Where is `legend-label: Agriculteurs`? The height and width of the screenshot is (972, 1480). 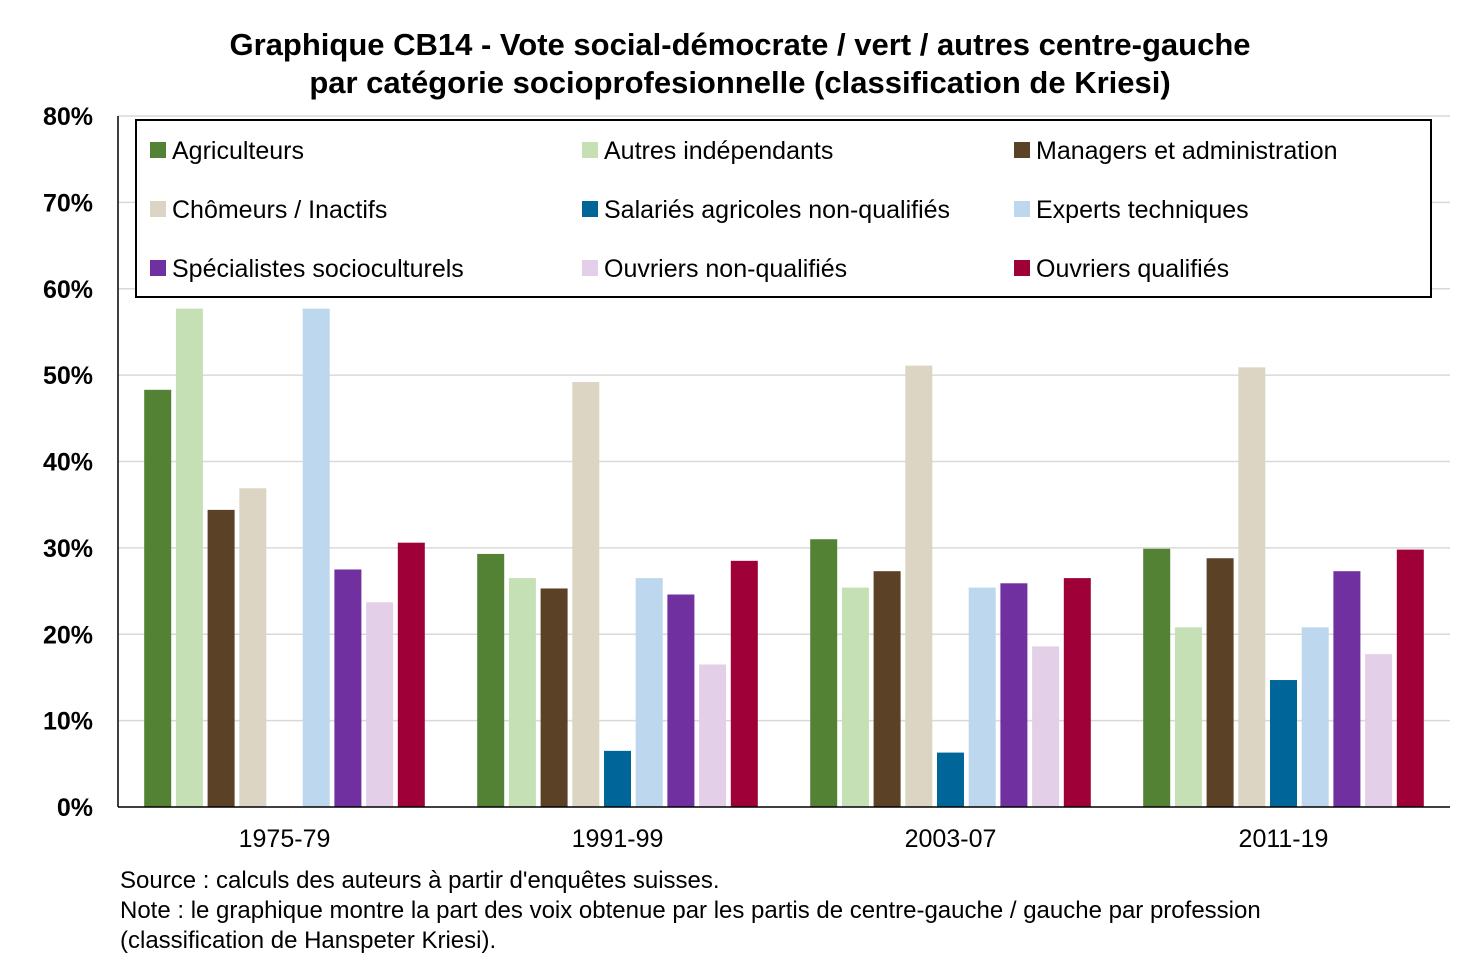
legend-label: Agriculteurs is located at coordinates (238, 151).